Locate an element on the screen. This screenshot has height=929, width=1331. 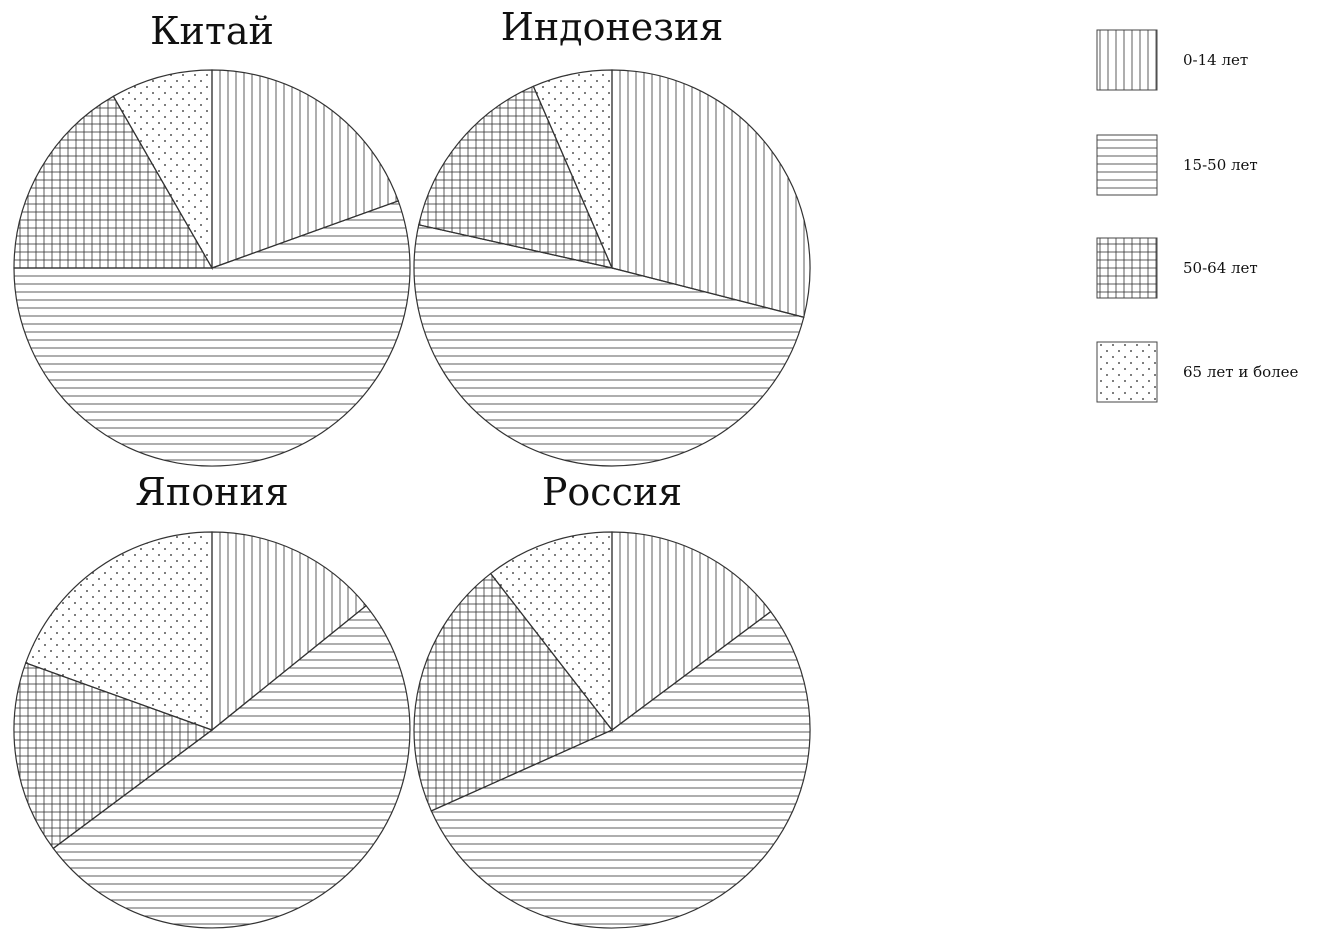
pie-indonesia: Индонезия is located at coordinates (612, 236).